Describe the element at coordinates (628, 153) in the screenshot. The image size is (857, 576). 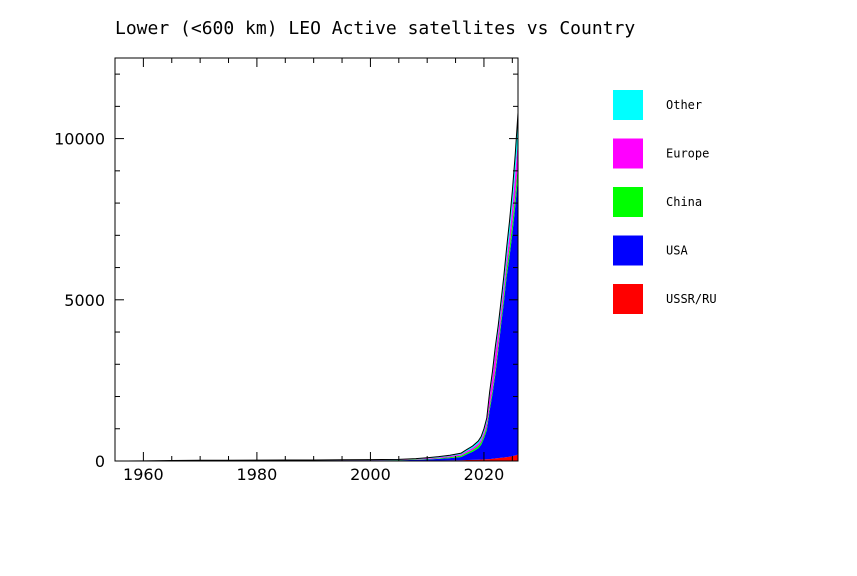
I see `legend-swatch-europe` at that location.